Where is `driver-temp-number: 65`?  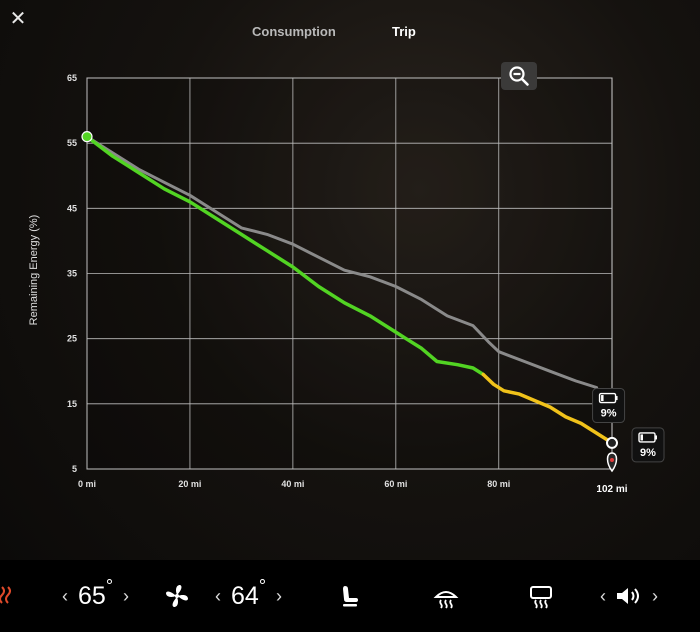 driver-temp-number: 65 is located at coordinates (92, 595).